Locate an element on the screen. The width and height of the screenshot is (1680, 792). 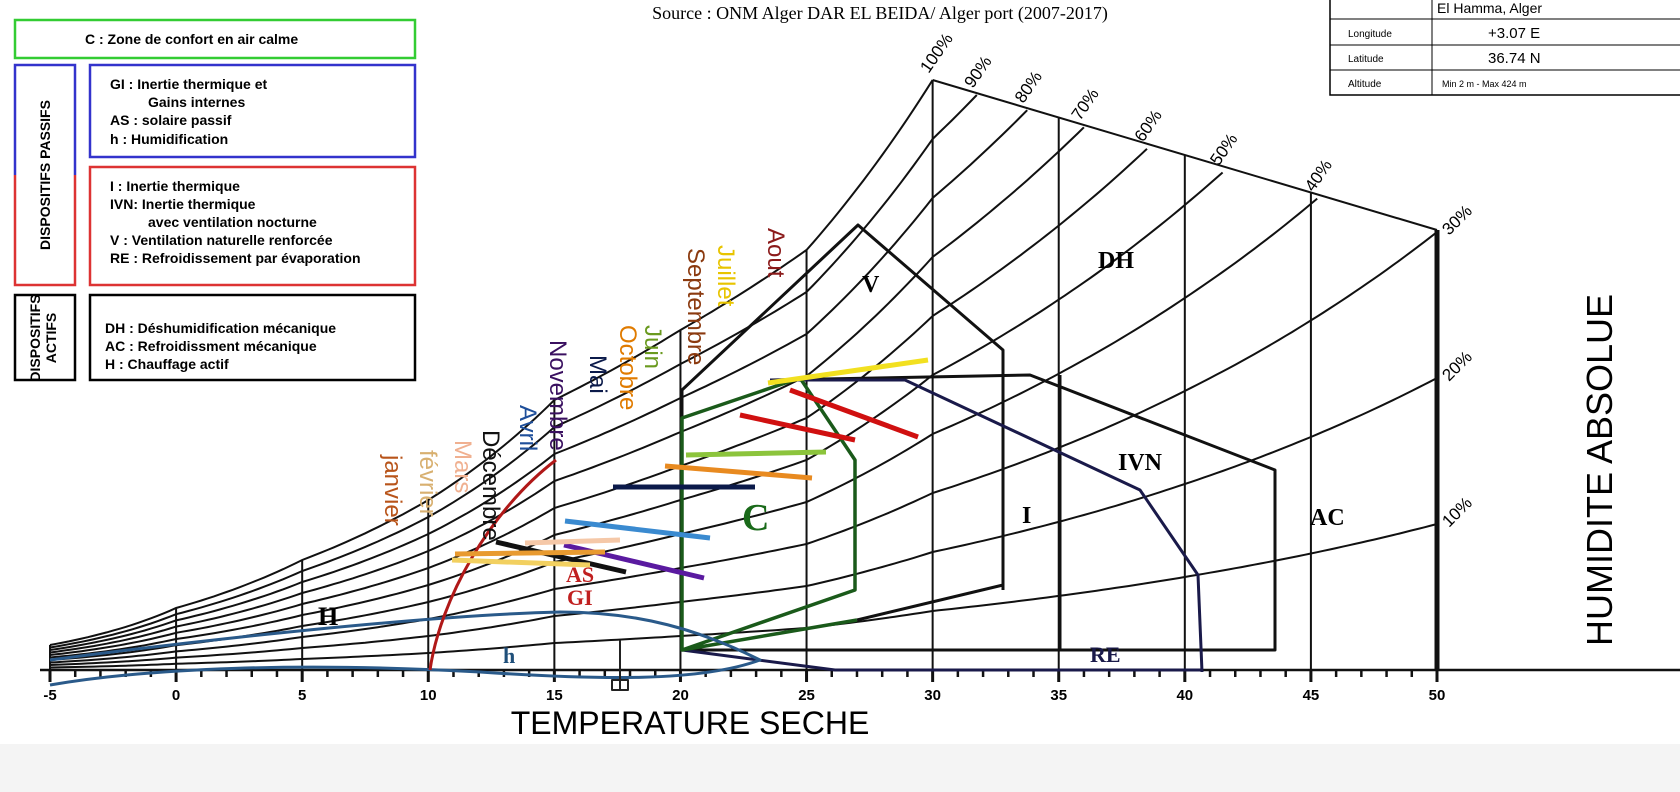
zone-re is located at coordinates (942, 525).